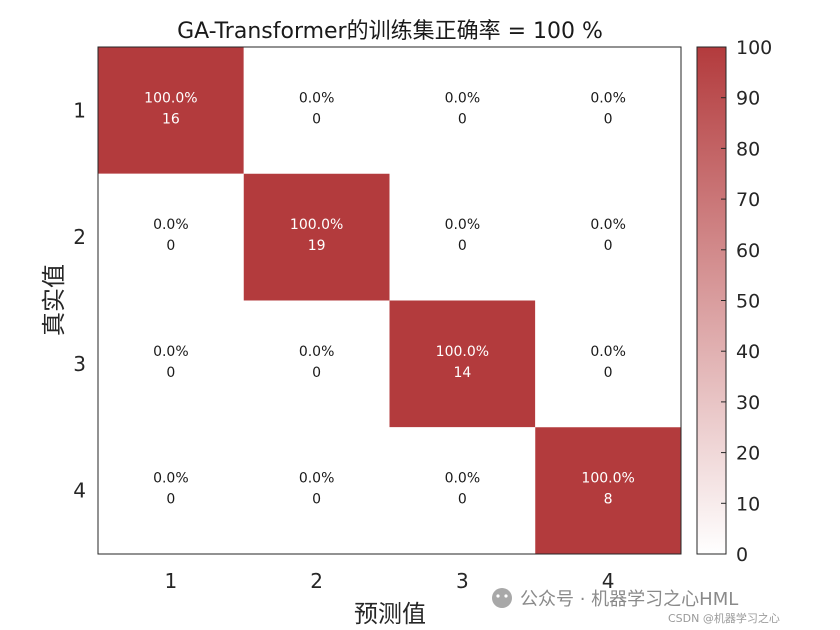 Image resolution: width=840 pixels, height=630 pixels. I want to click on watermark-subtext: CSDN @机器学习之心, so click(724, 618).